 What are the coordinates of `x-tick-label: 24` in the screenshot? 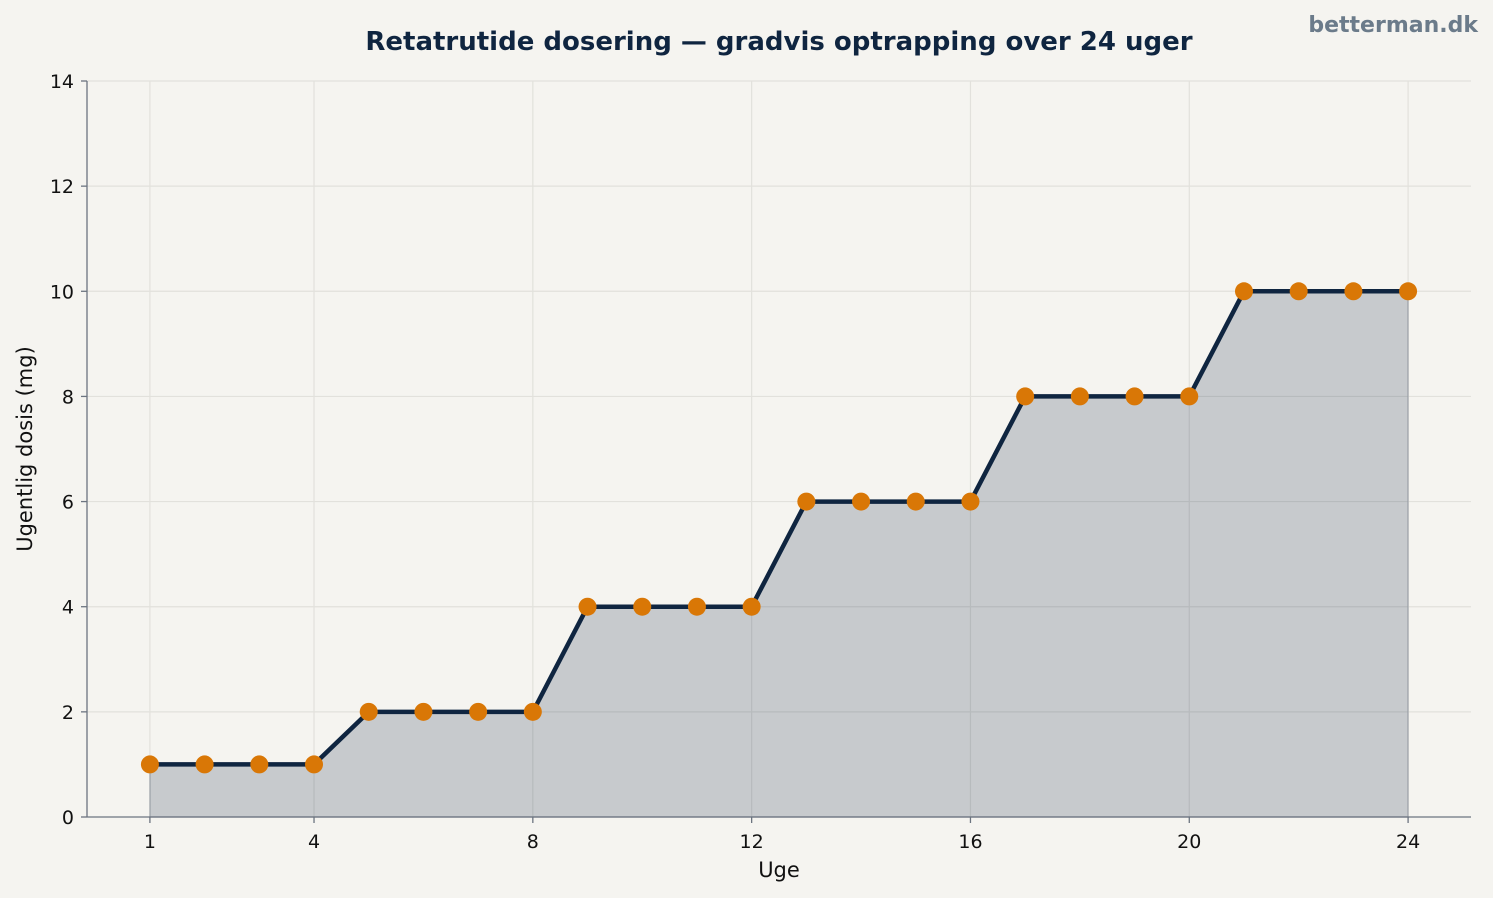 It's located at (1408, 842).